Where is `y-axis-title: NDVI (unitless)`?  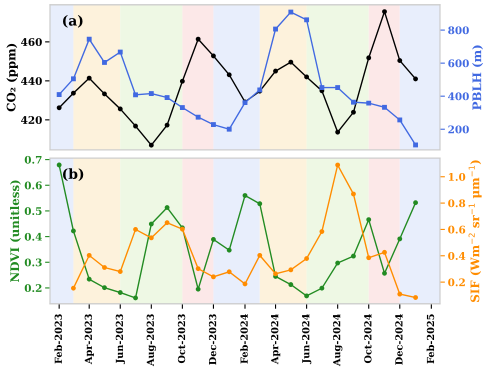 y-axis-title: NDVI (unitless) is located at coordinates (15, 231).